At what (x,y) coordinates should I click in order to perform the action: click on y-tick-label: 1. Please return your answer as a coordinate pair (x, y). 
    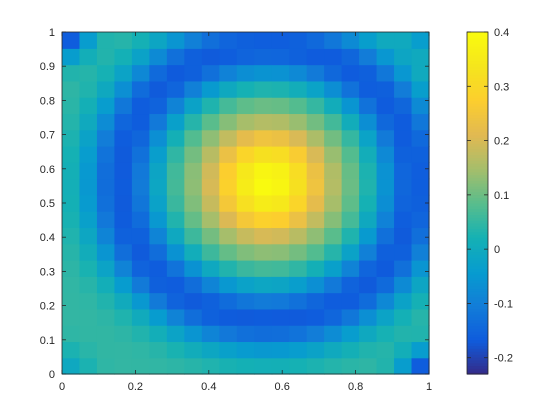
    Looking at the image, I should click on (52, 33).